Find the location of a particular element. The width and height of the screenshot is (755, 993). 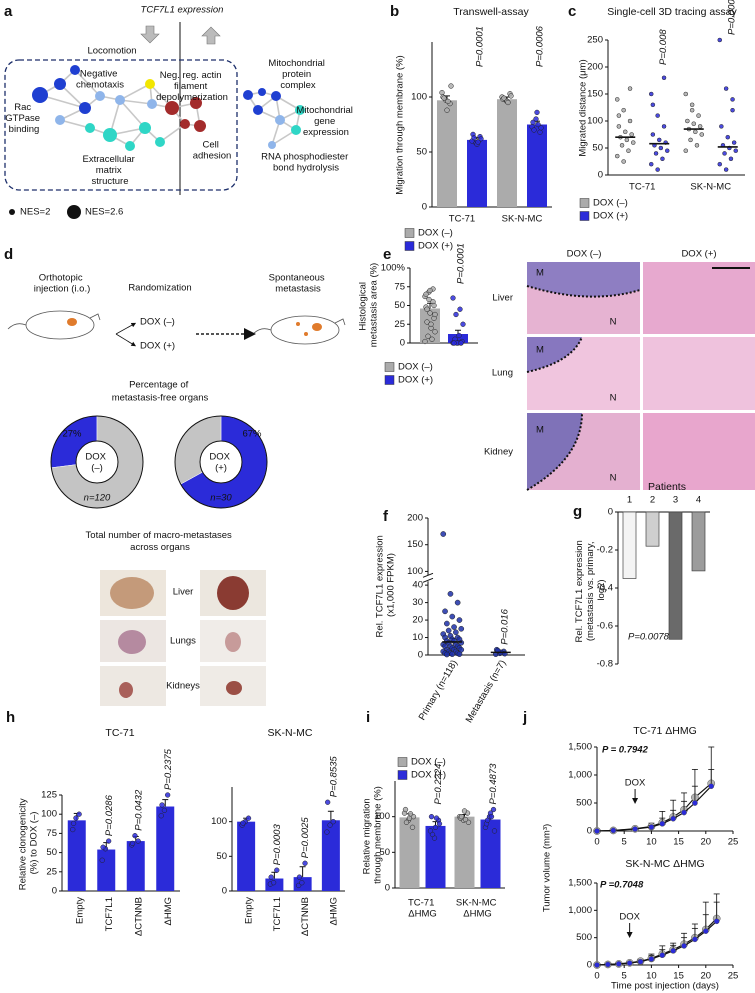

column-label: DOX (+) is located at coordinates (698, 254).